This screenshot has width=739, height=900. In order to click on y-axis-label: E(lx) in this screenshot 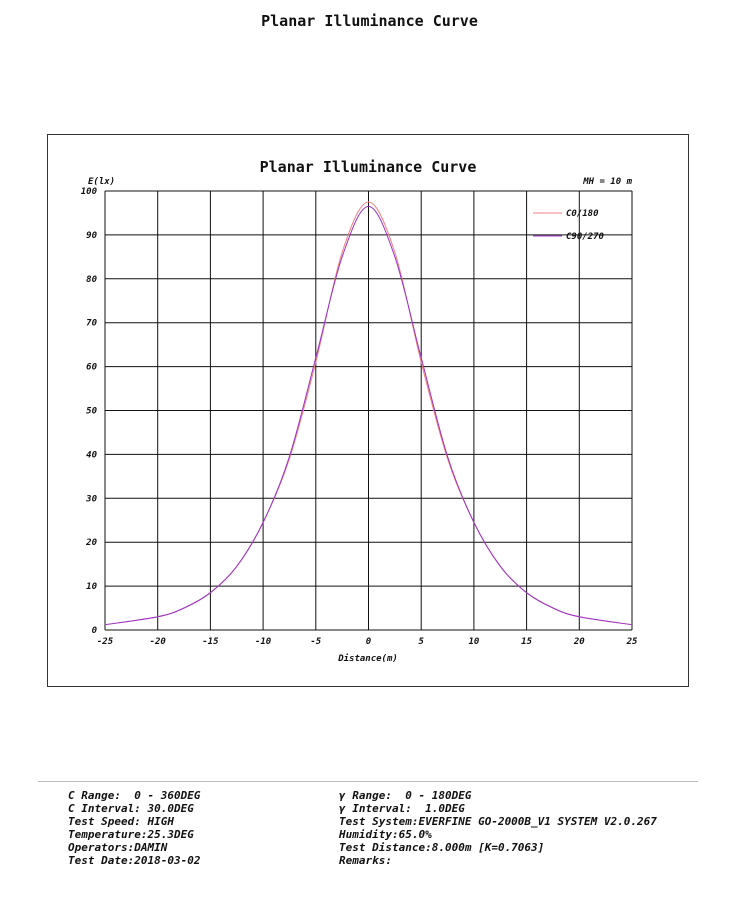, I will do `click(101, 182)`.